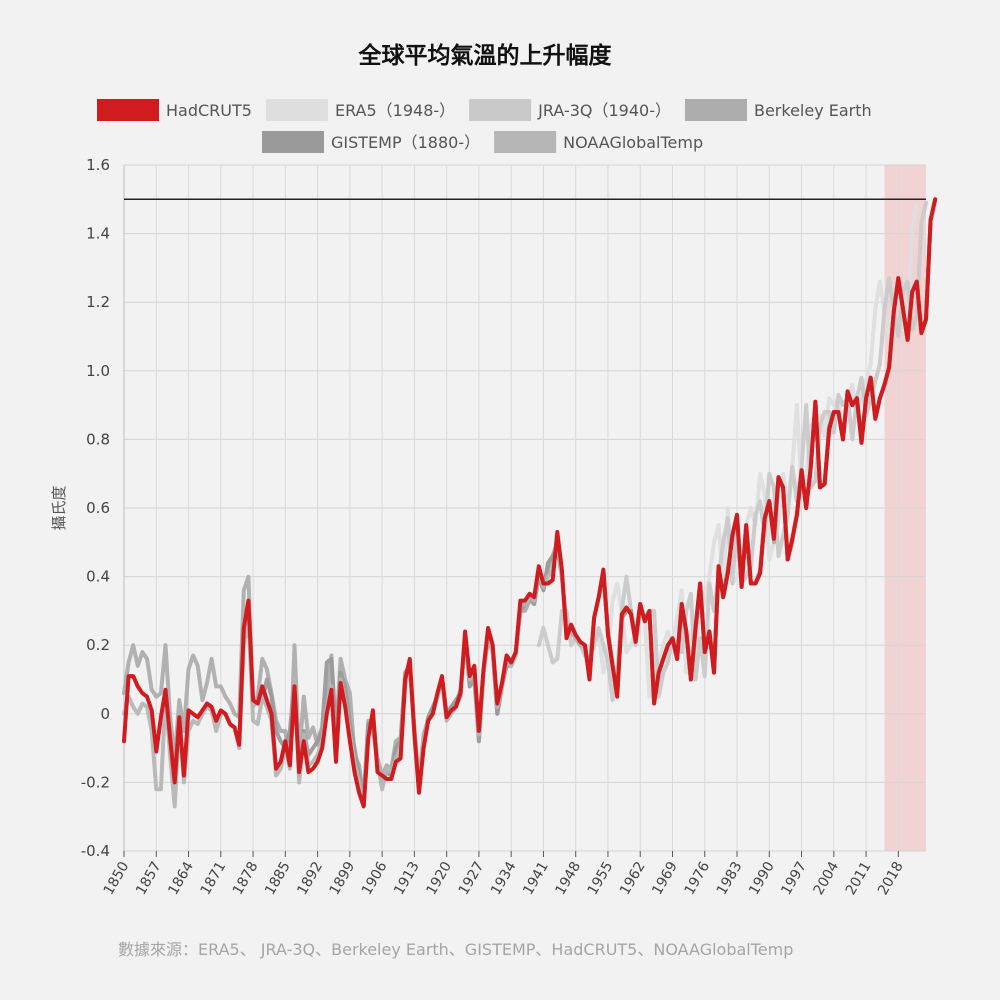 This screenshot has width=1000, height=1000. I want to click on legend-label: NOAAGlobalTemp, so click(633, 142).